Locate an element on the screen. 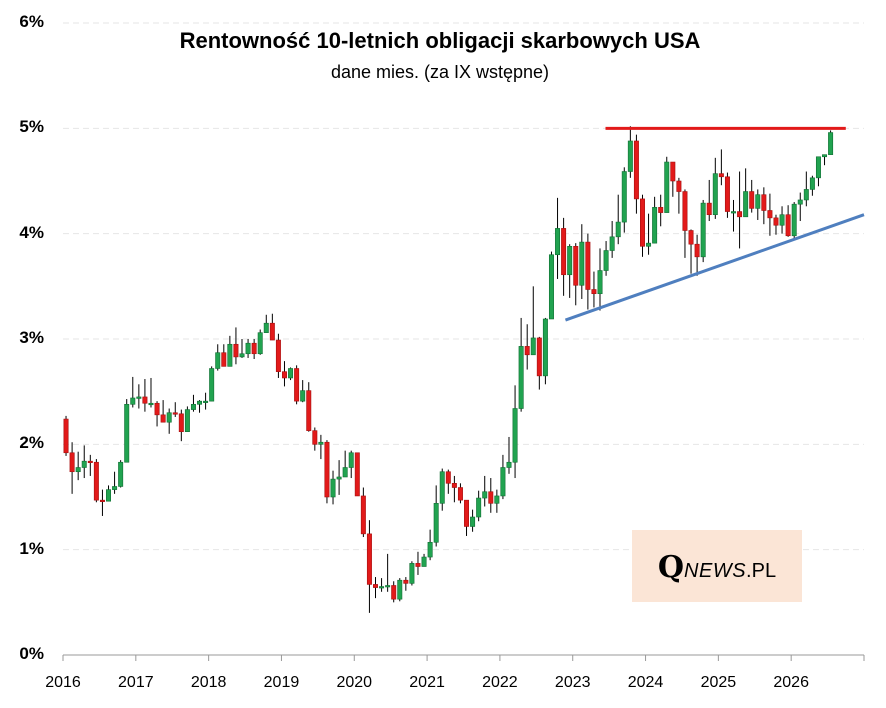  trend-lines is located at coordinates (714, 224).